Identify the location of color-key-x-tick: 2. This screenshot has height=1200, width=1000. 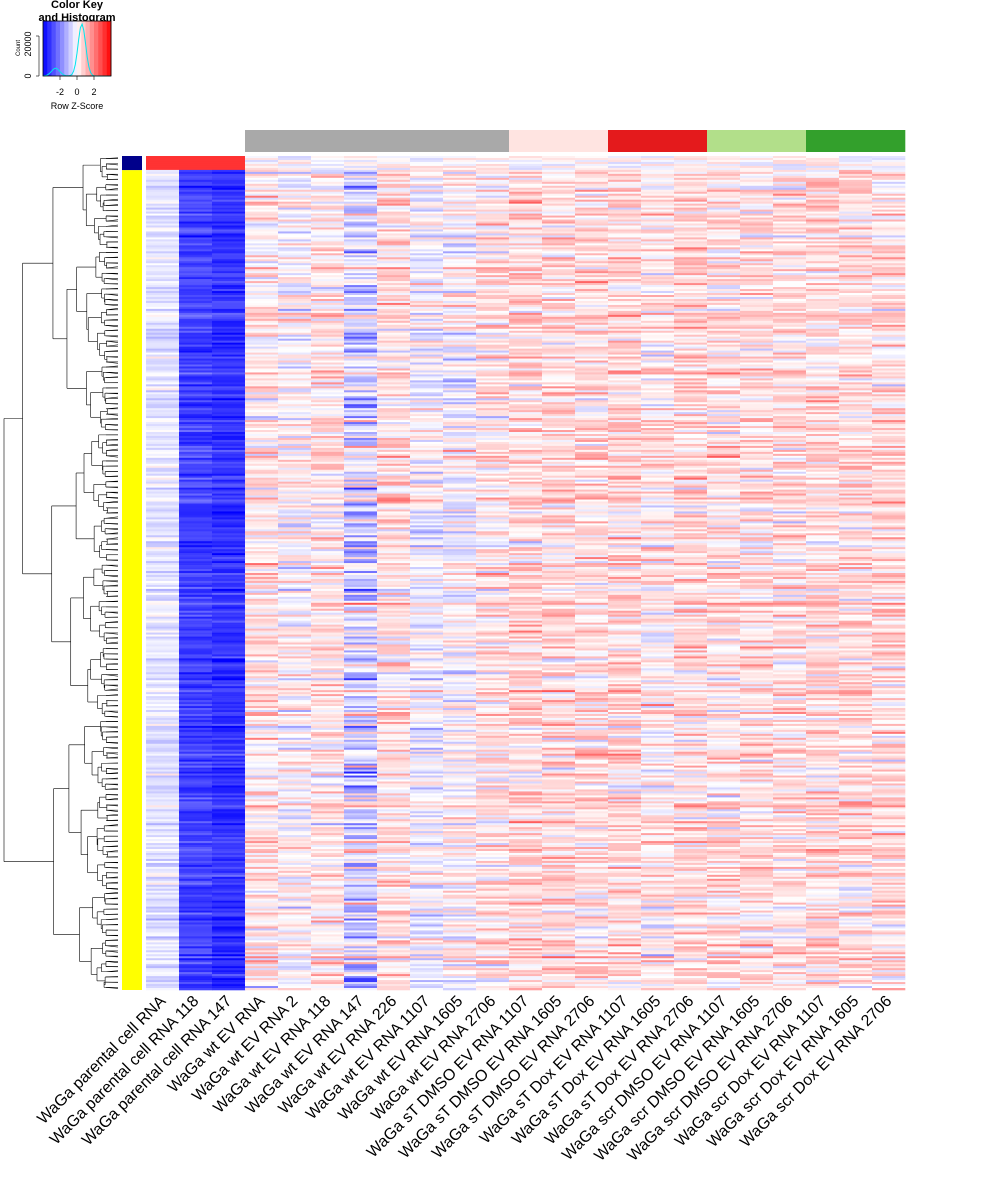
(93, 92).